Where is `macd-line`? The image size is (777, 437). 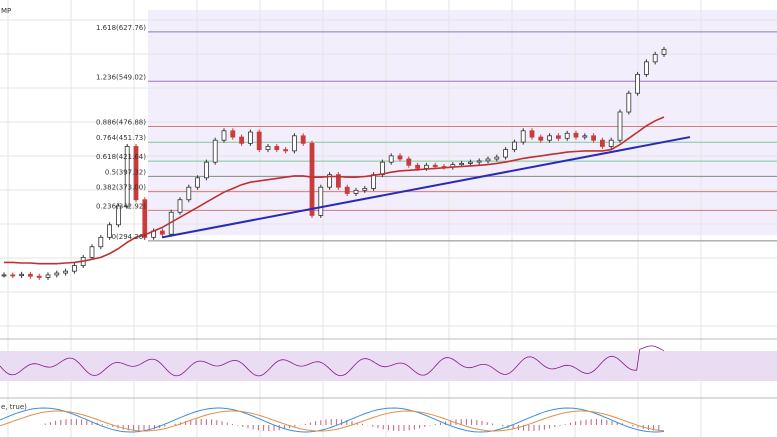
macd-line is located at coordinates (332, 420).